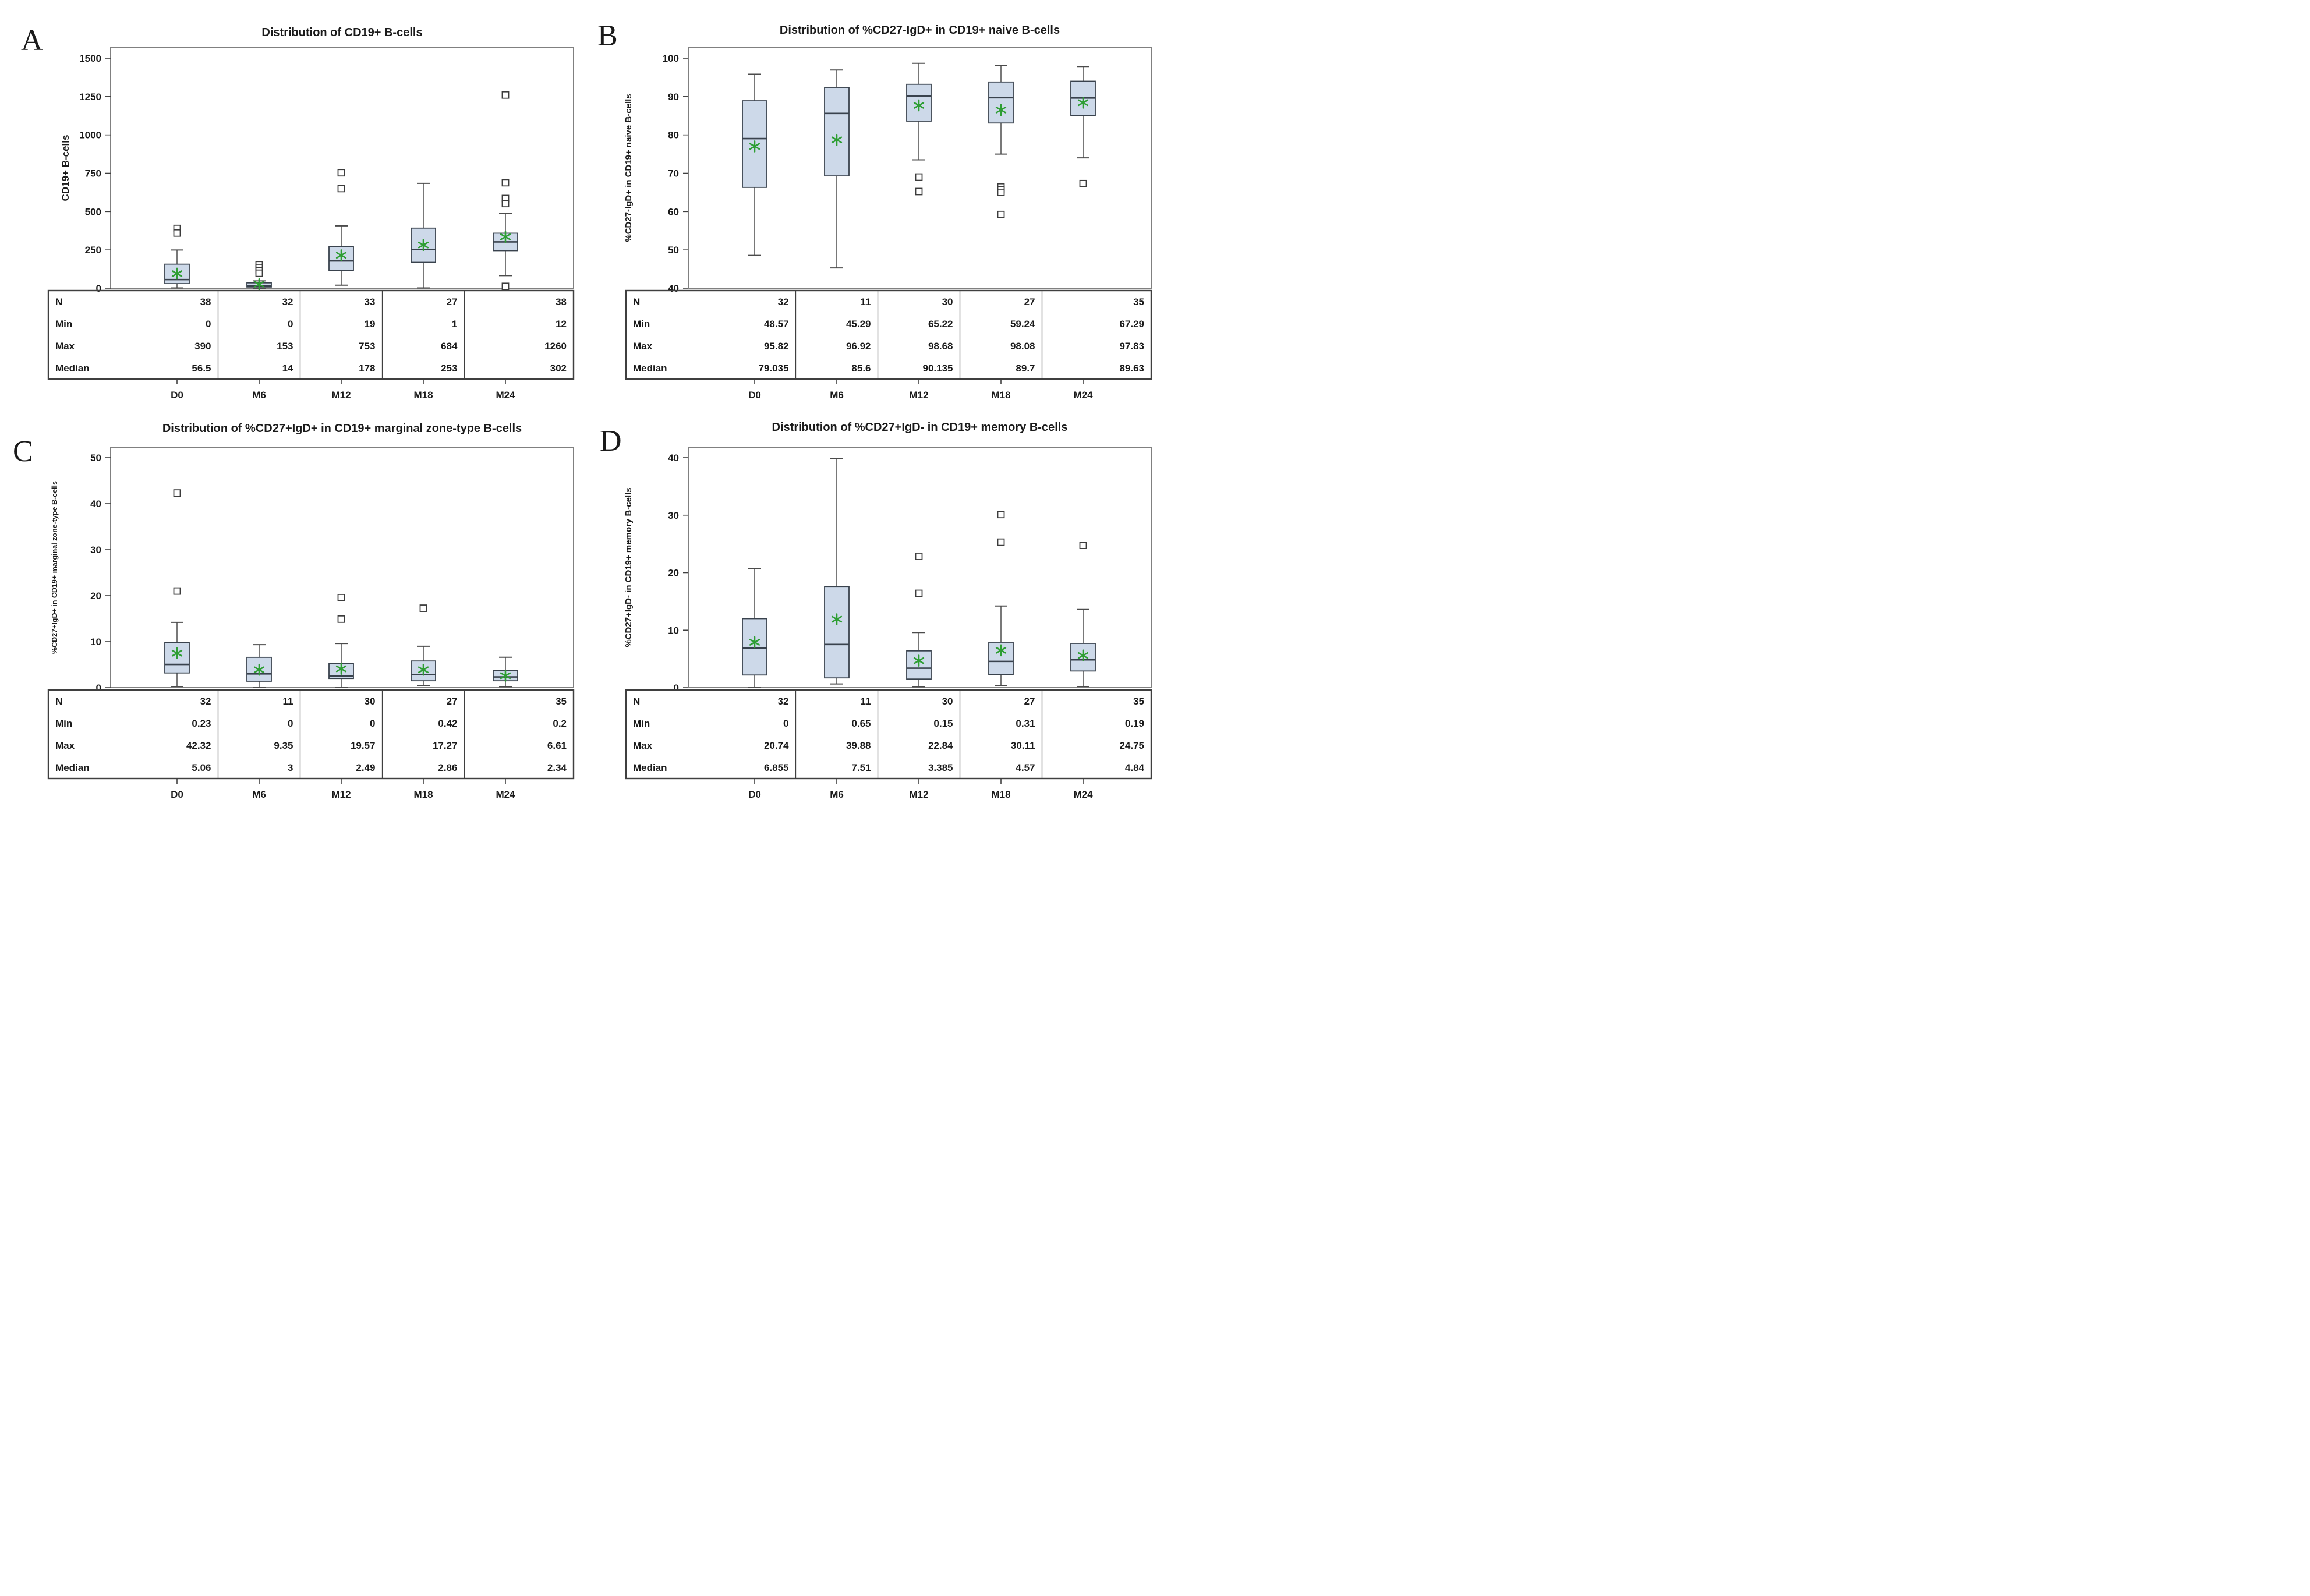 The width and height of the screenshot is (2310, 1596). Describe the element at coordinates (919, 620) in the screenshot. I see `box-group-M12` at that location.